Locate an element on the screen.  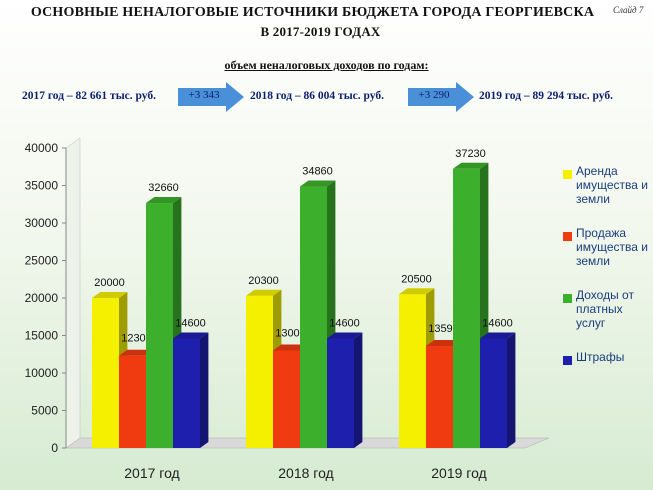
data-label: 13008 is located at coordinates (290, 333).